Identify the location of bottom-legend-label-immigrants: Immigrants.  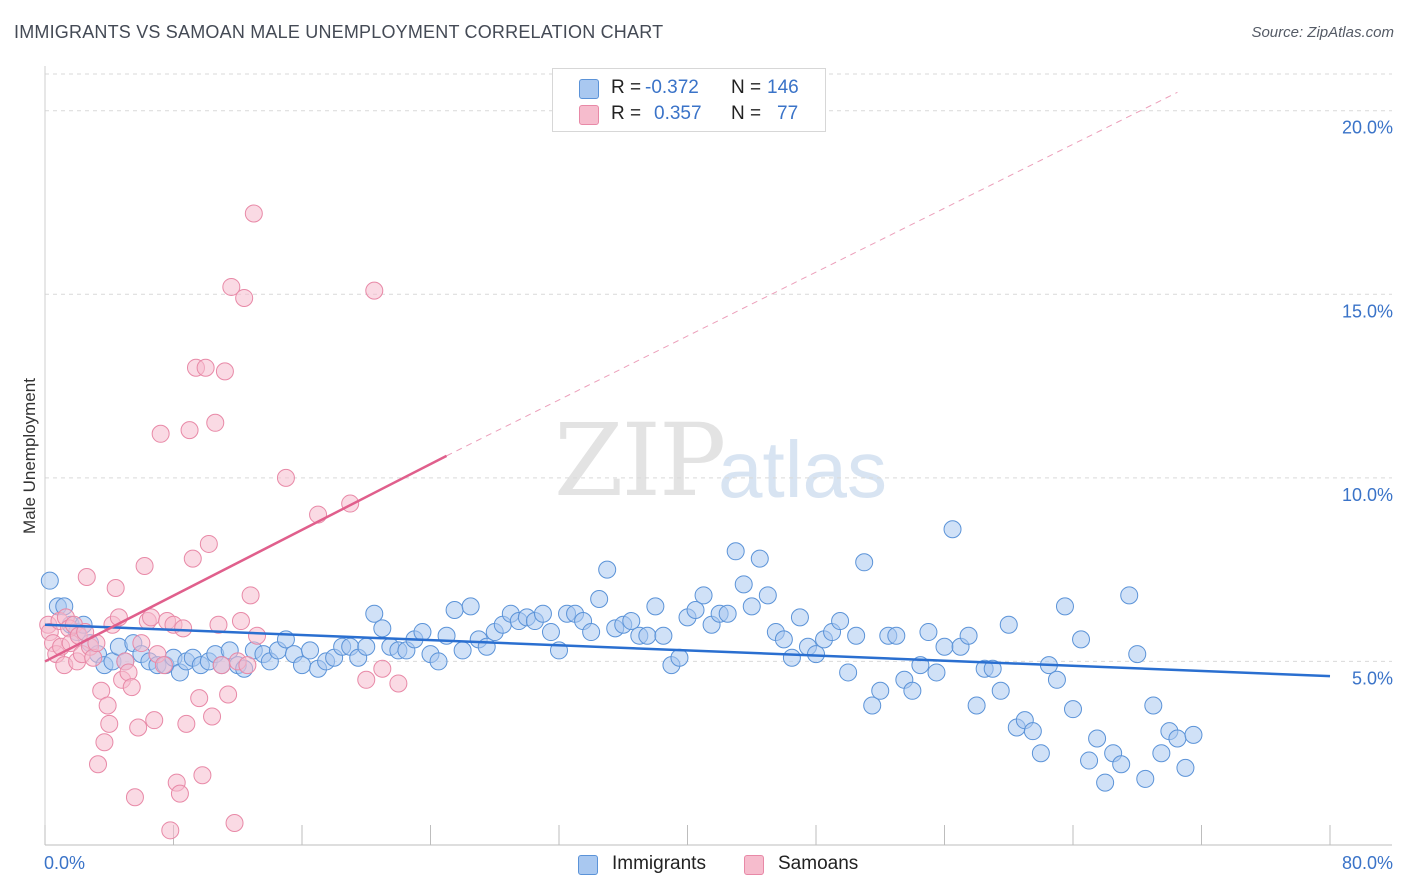
(659, 863).